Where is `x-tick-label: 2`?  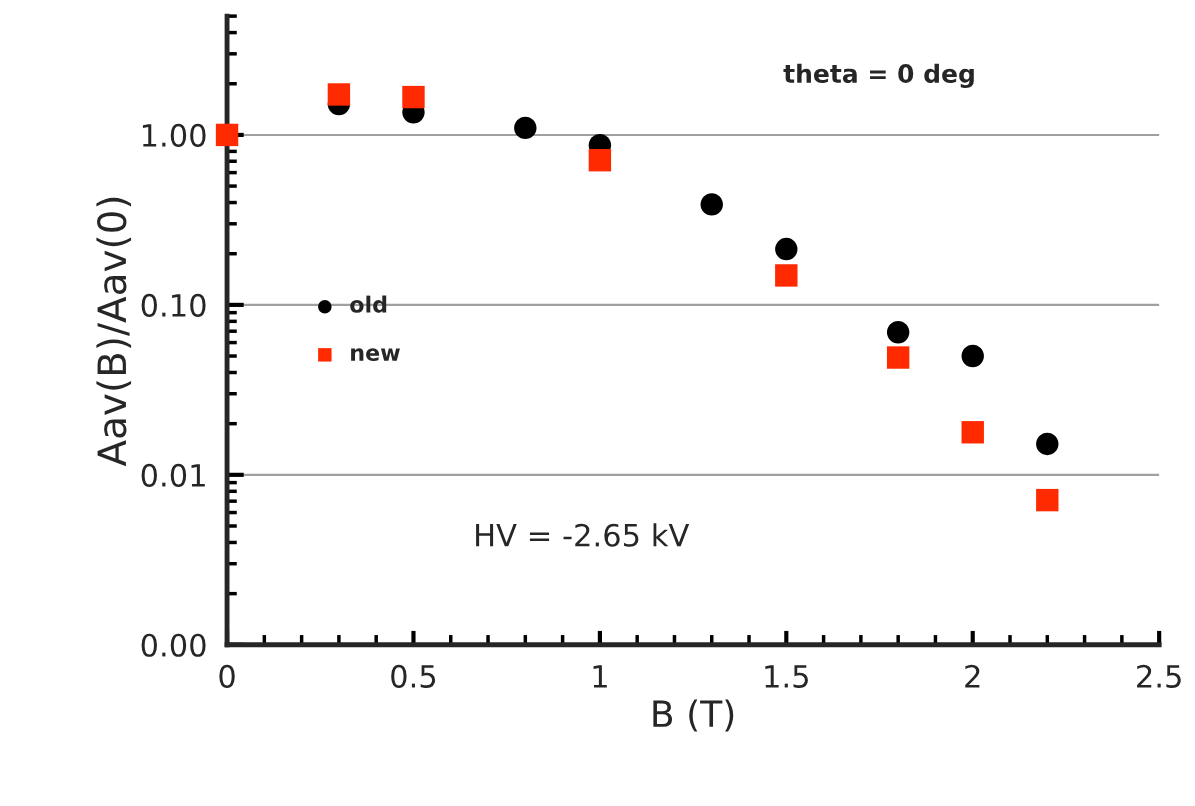
x-tick-label: 2 is located at coordinates (972, 676).